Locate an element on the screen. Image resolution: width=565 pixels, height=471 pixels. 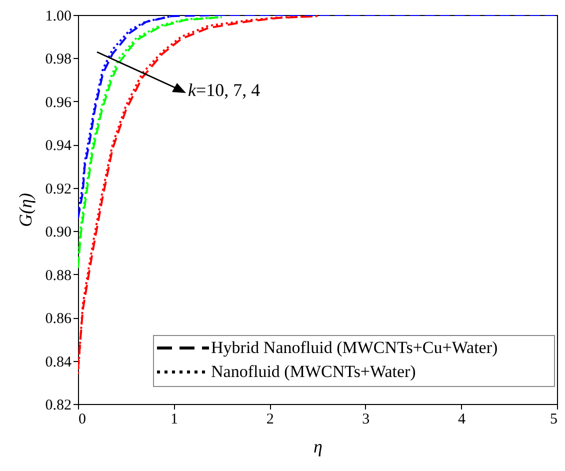
y-tick-label: 1.00 is located at coordinates (58, 16).